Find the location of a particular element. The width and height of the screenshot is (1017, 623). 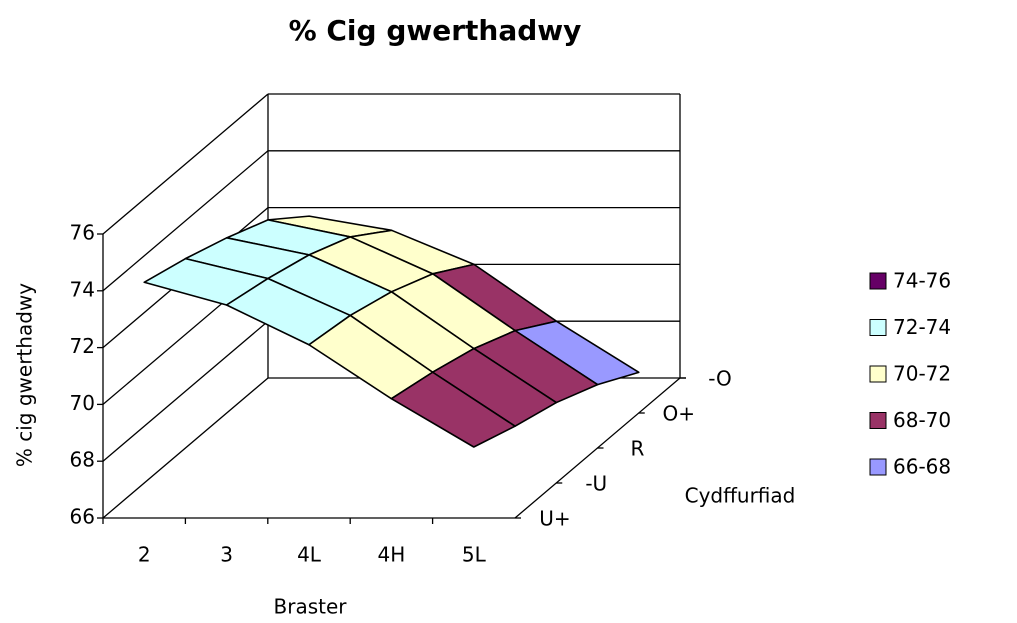

y-tick-label: 72 is located at coordinates (82, 346).